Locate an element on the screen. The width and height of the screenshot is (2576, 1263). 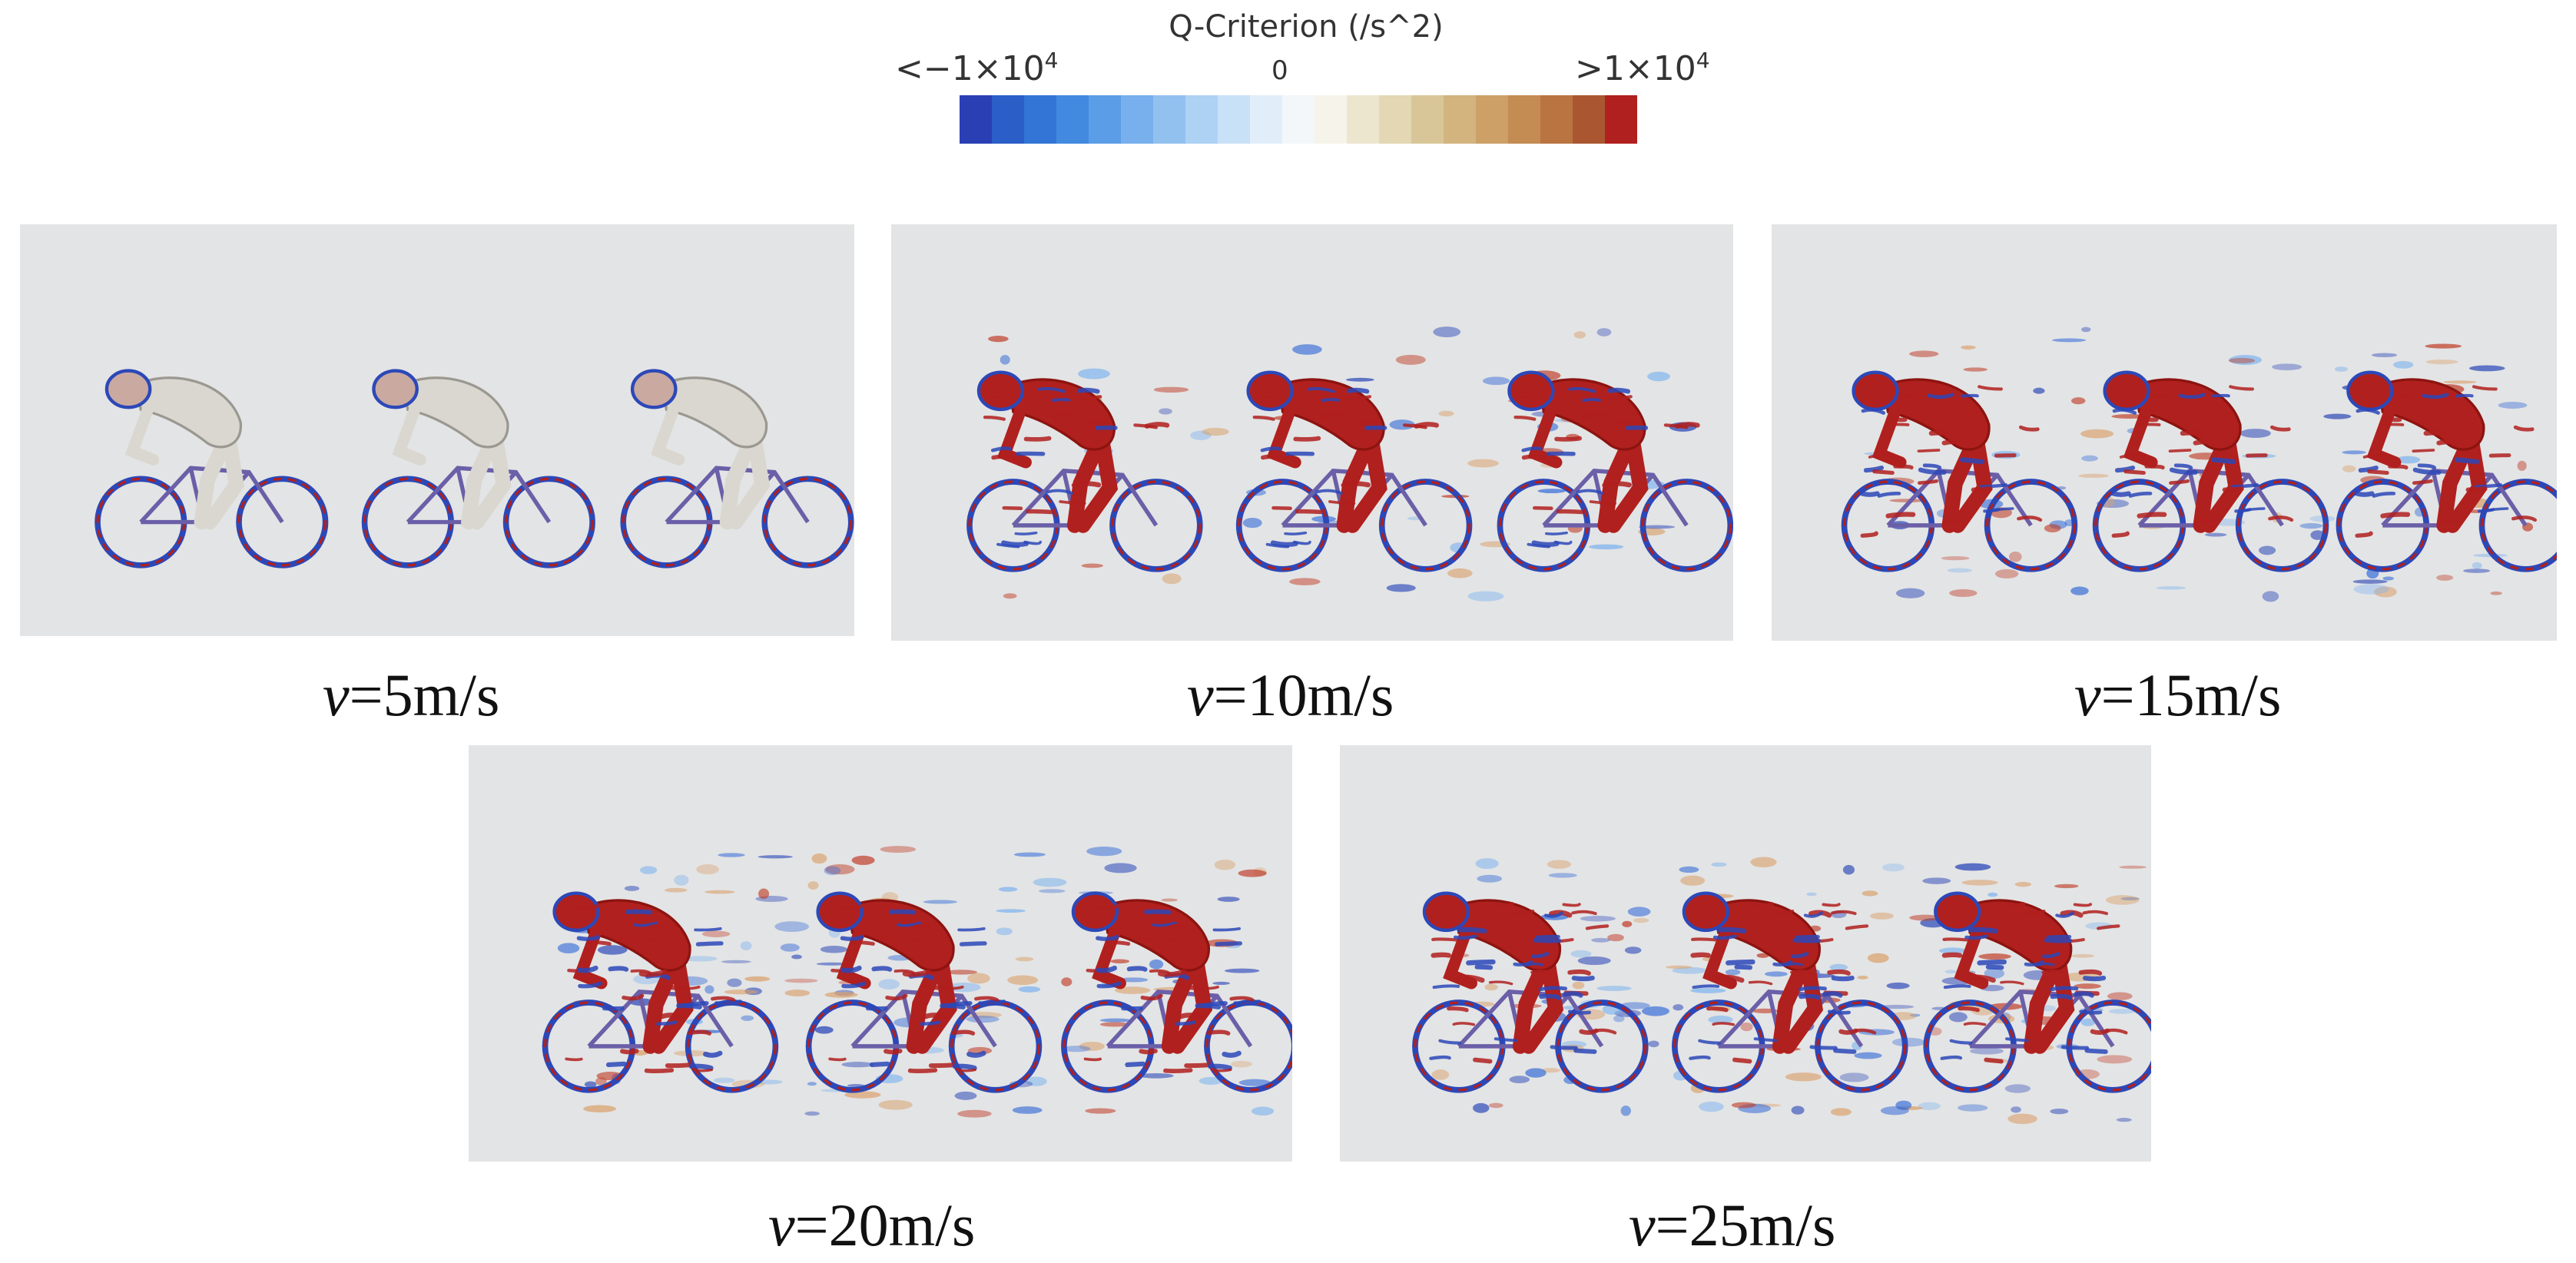
caption-v10: v=10m/s is located at coordinates (1290, 694).